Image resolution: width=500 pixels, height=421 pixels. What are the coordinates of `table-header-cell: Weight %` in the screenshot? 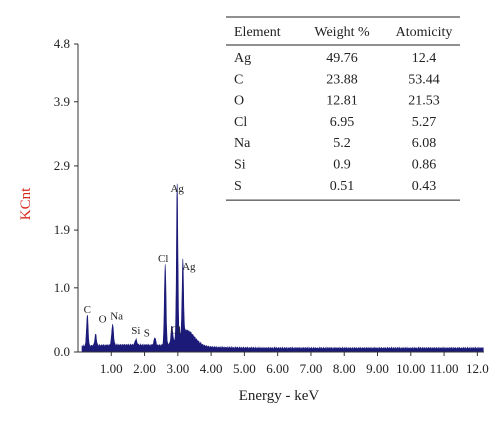 It's located at (342, 32).